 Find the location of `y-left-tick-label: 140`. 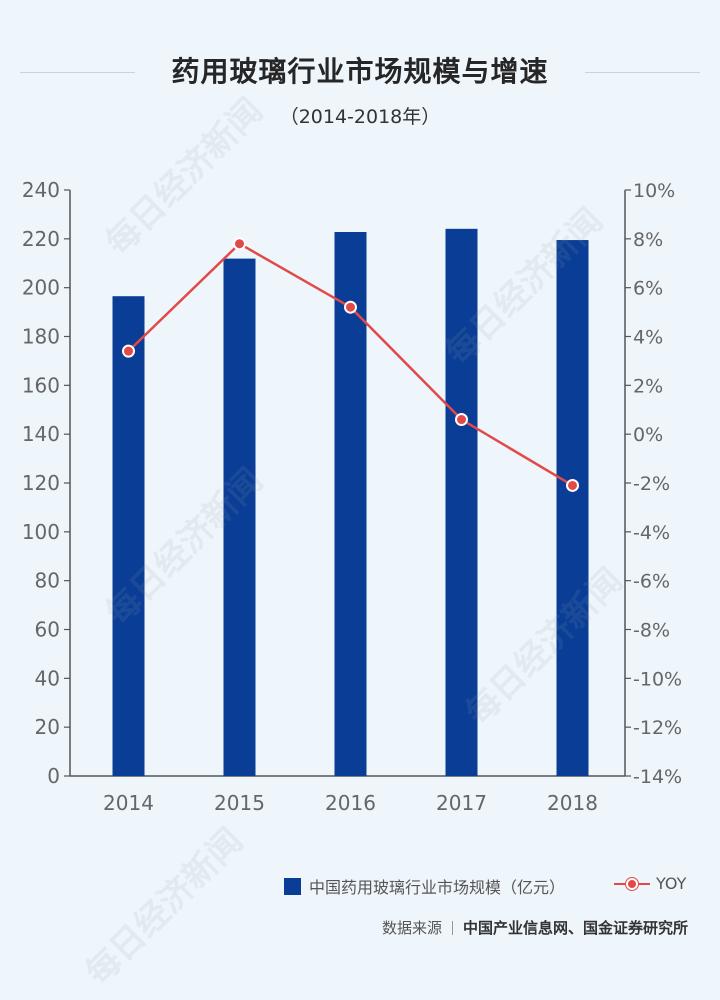

y-left-tick-label: 140 is located at coordinates (41, 434).